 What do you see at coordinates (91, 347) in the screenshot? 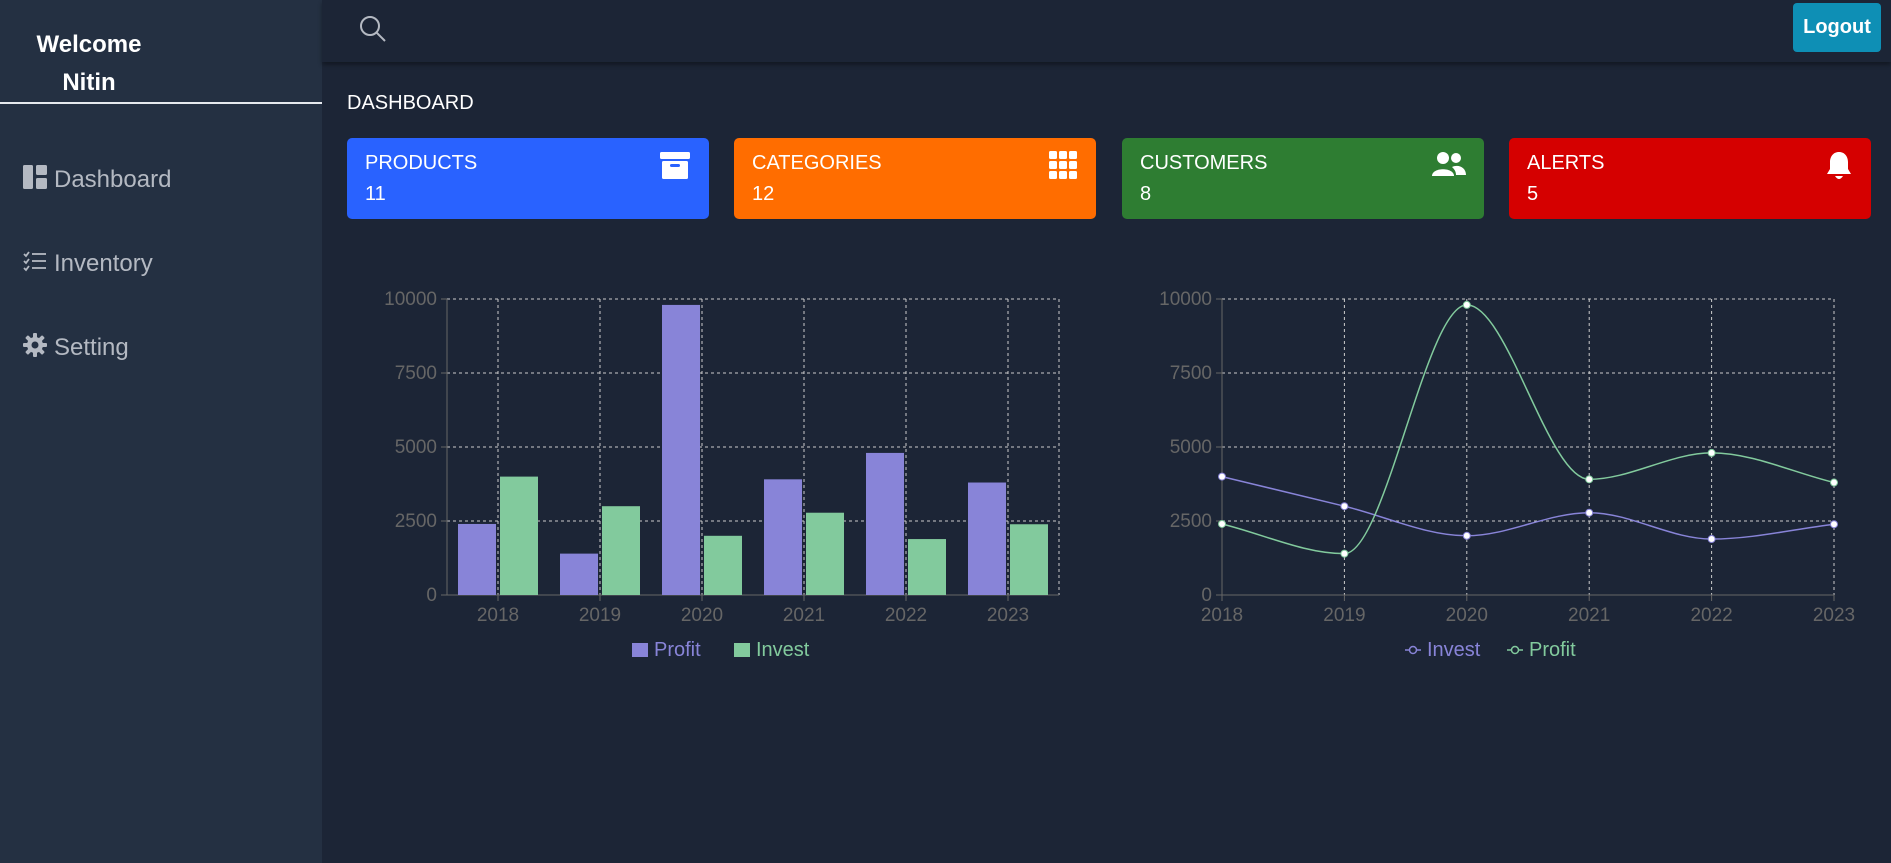
I see `sidebar-item-label: Setting` at bounding box center [91, 347].